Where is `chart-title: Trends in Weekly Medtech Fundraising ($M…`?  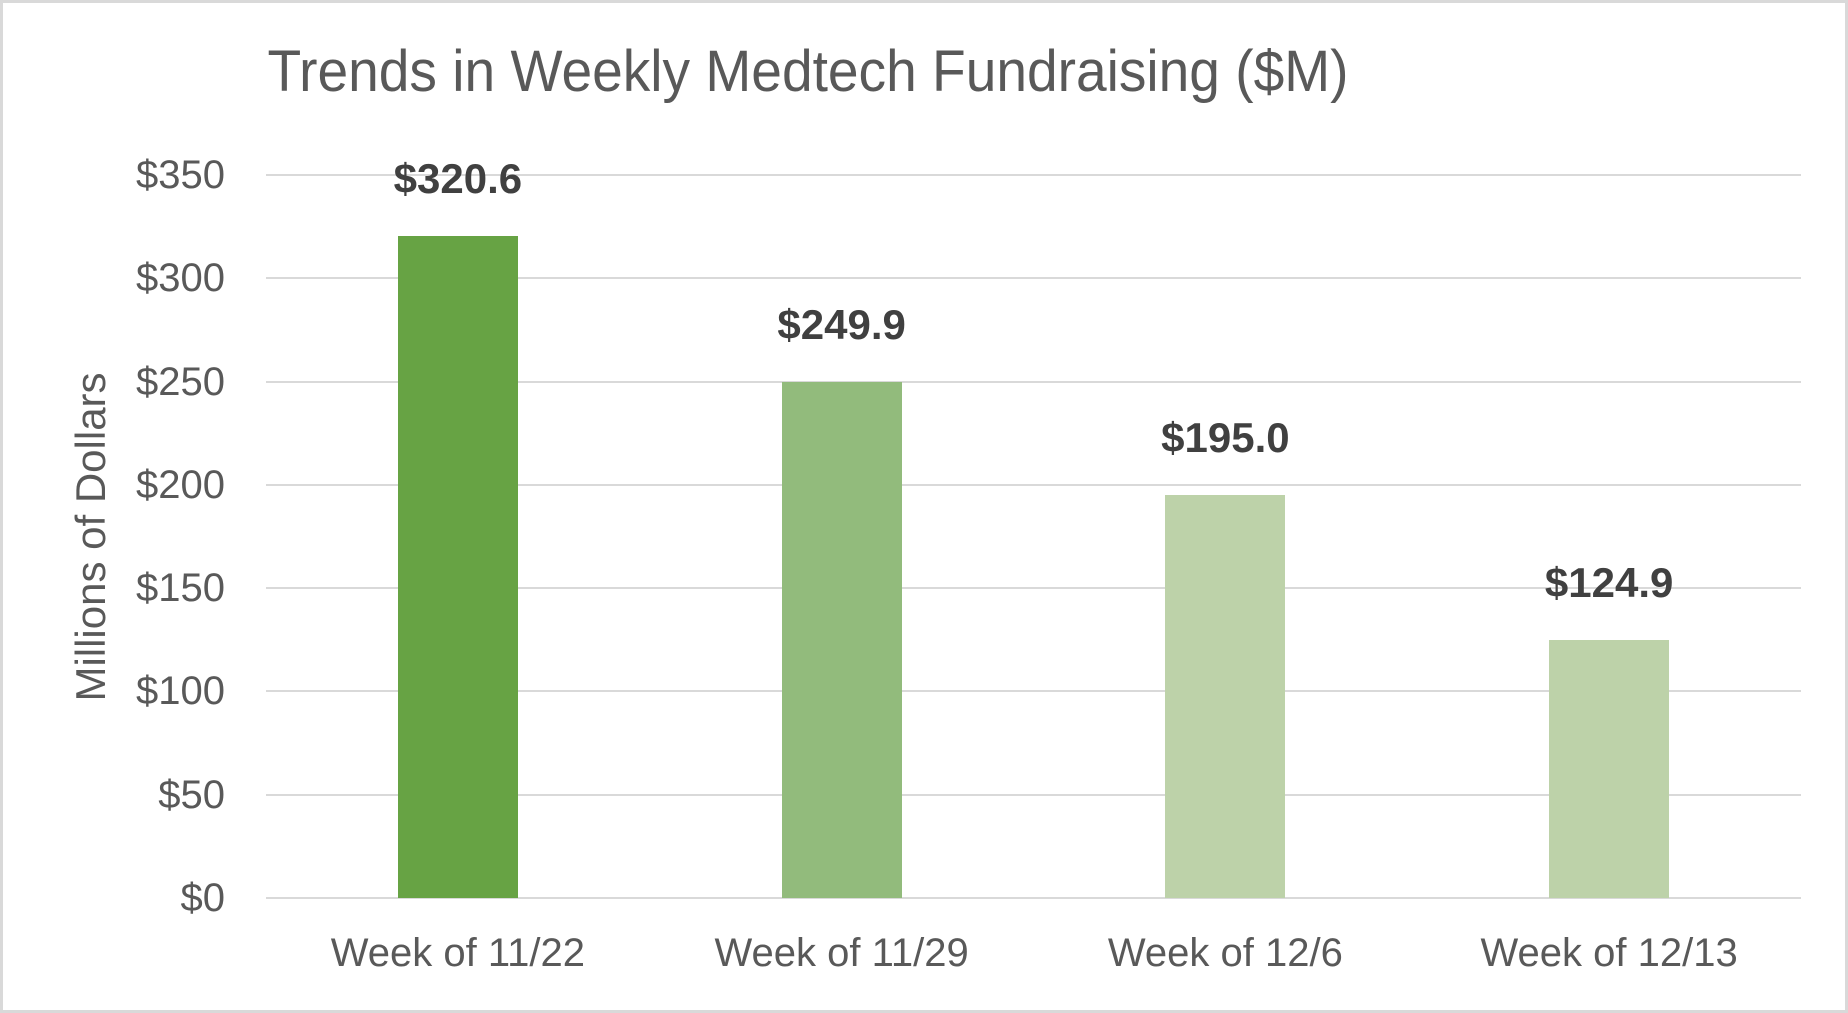 chart-title: Trends in Weekly Medtech Fundraising ($M… is located at coordinates (808, 71).